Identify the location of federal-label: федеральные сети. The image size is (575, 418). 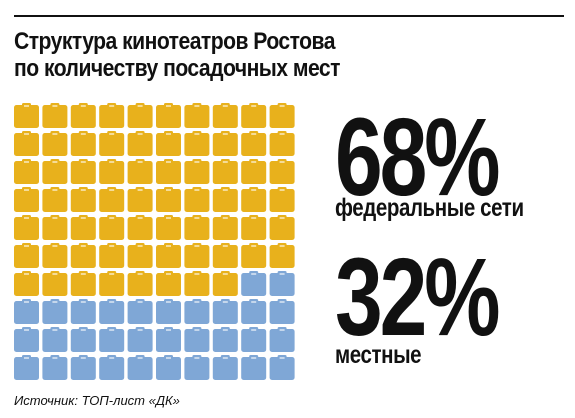
(429, 208).